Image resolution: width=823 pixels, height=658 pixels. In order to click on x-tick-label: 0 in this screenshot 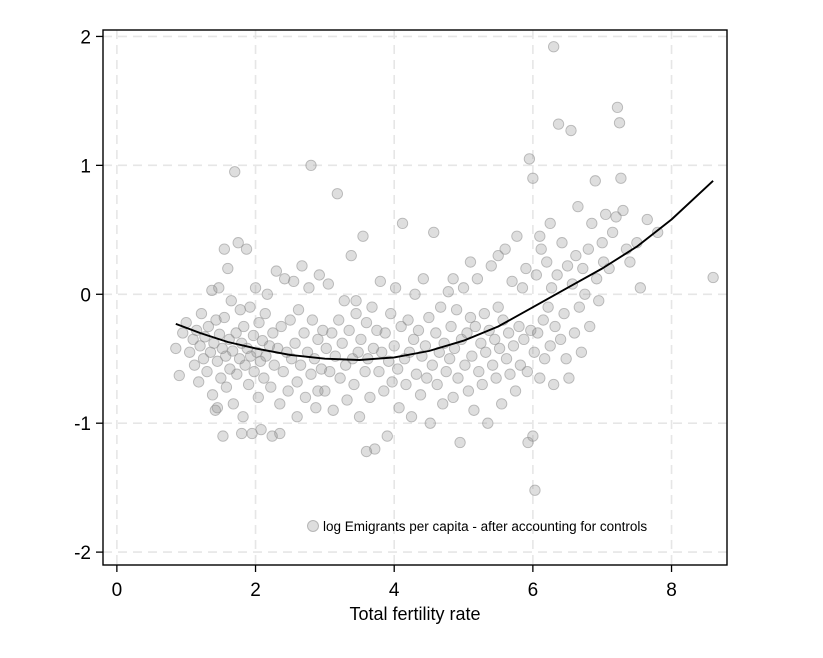, I will do `click(117, 590)`.